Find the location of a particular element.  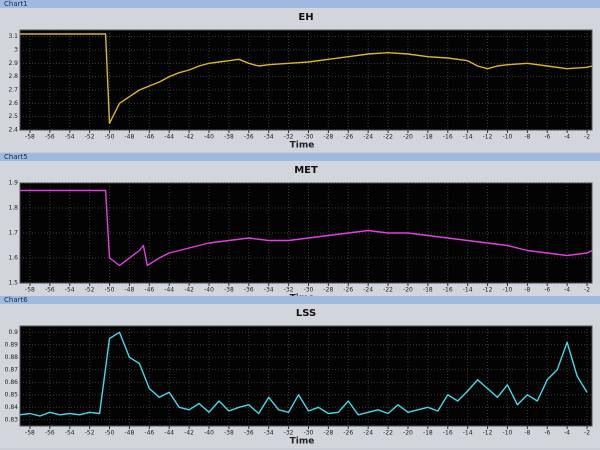

y-tick-label: 3.1 is located at coordinates (13, 36).